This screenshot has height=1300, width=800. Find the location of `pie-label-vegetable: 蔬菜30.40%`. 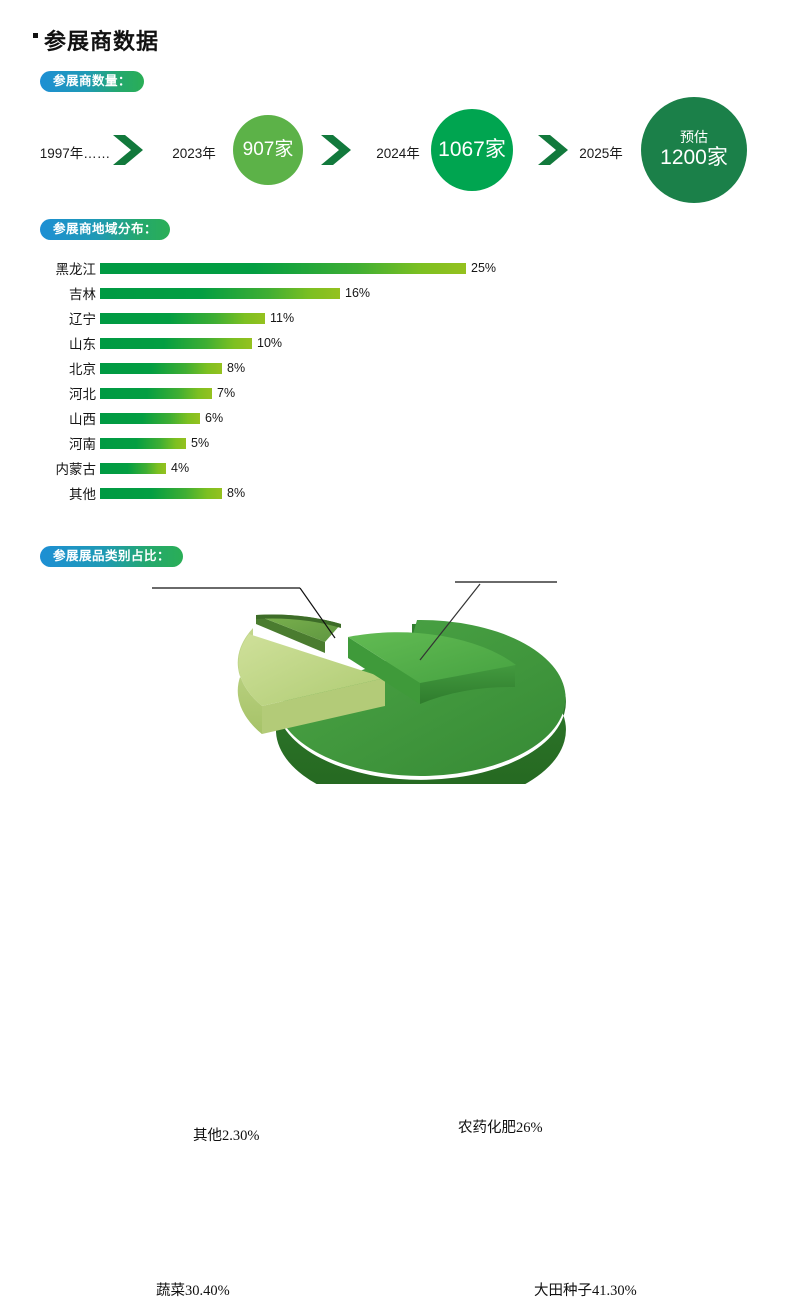

pie-label-vegetable: 蔬菜30.40% is located at coordinates (193, 1291).